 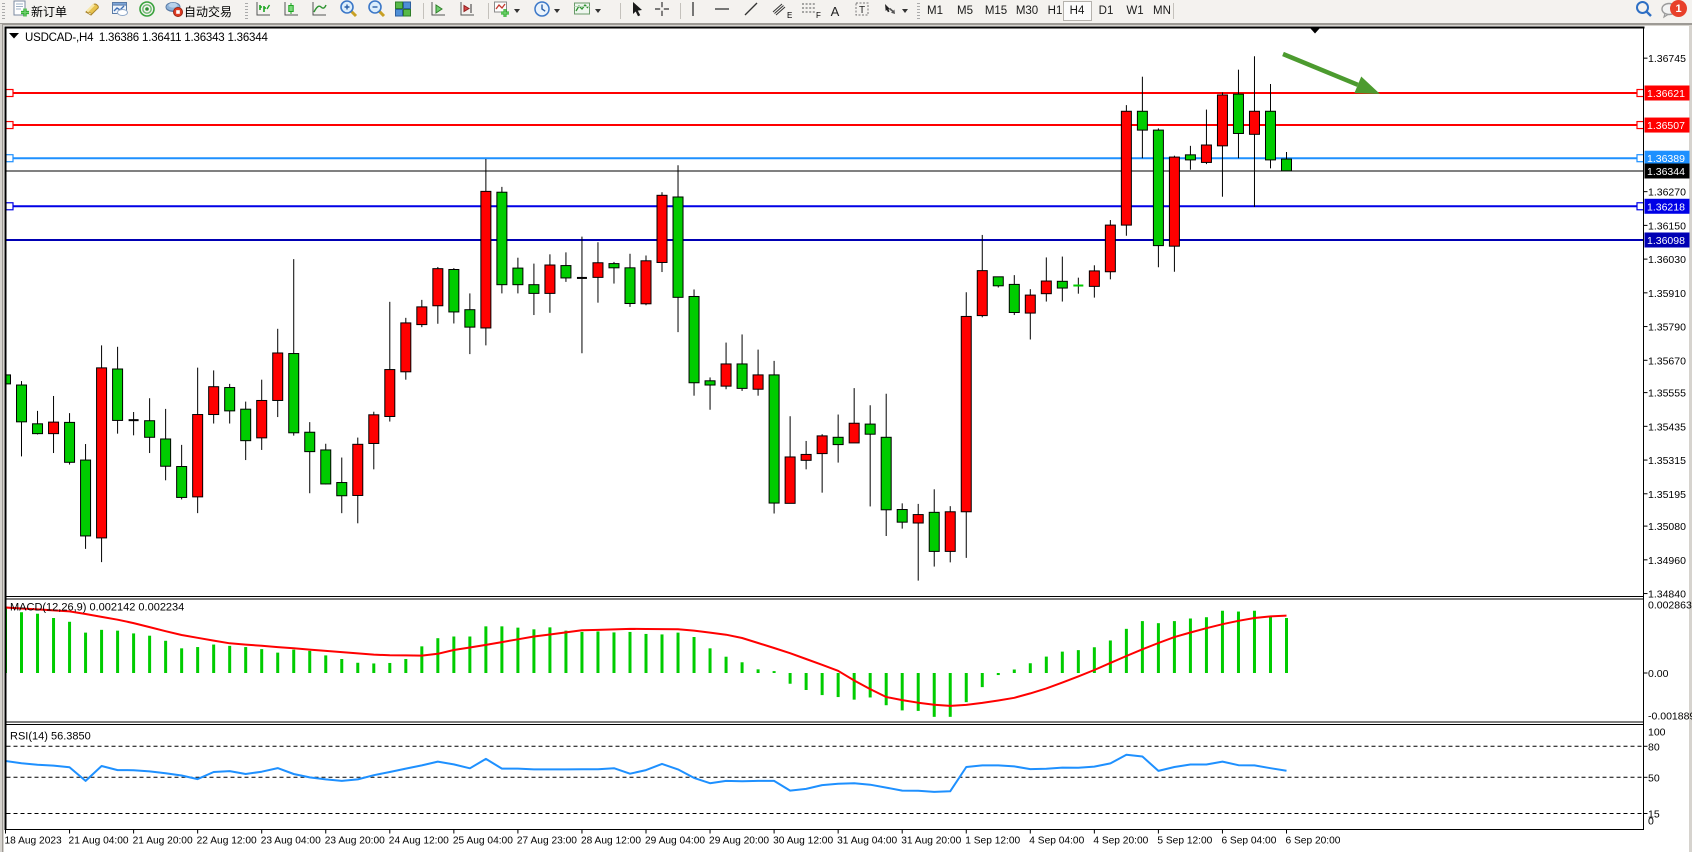 I want to click on hline-1.36218, so click(x=825, y=206).